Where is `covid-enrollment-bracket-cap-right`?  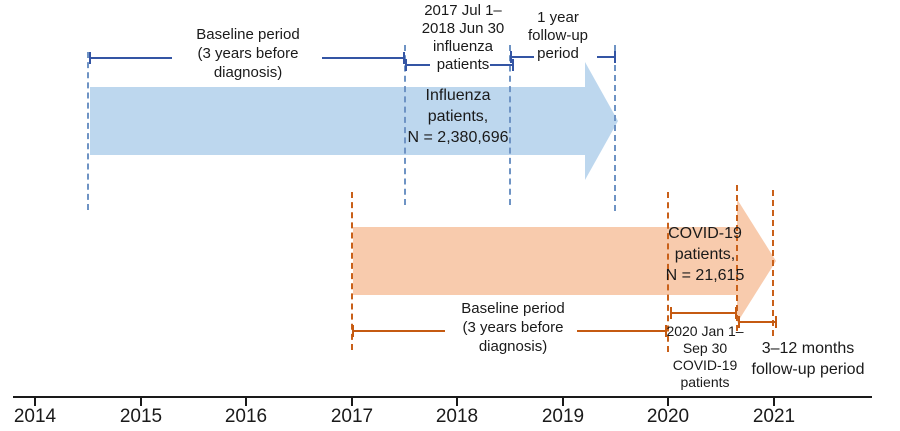
covid-enrollment-bracket-cap-right is located at coordinates (736, 313).